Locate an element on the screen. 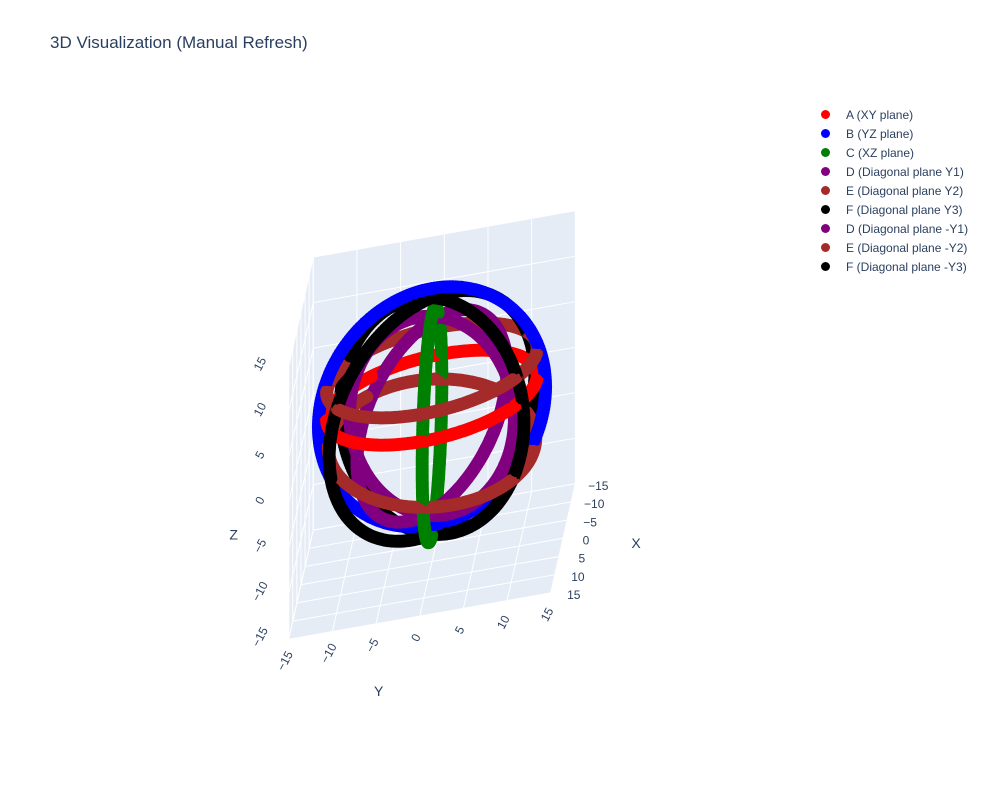 The image size is (1000, 800). z-tick-label: 15 is located at coordinates (260, 363).